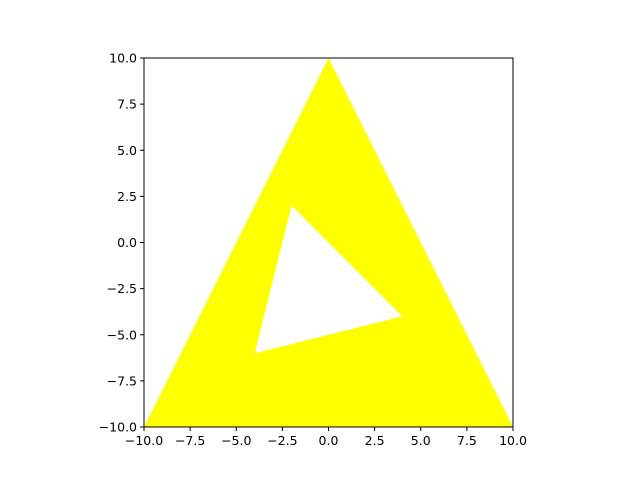  Describe the element at coordinates (122, 334) in the screenshot. I see `y-tick-label: −5.0` at that location.